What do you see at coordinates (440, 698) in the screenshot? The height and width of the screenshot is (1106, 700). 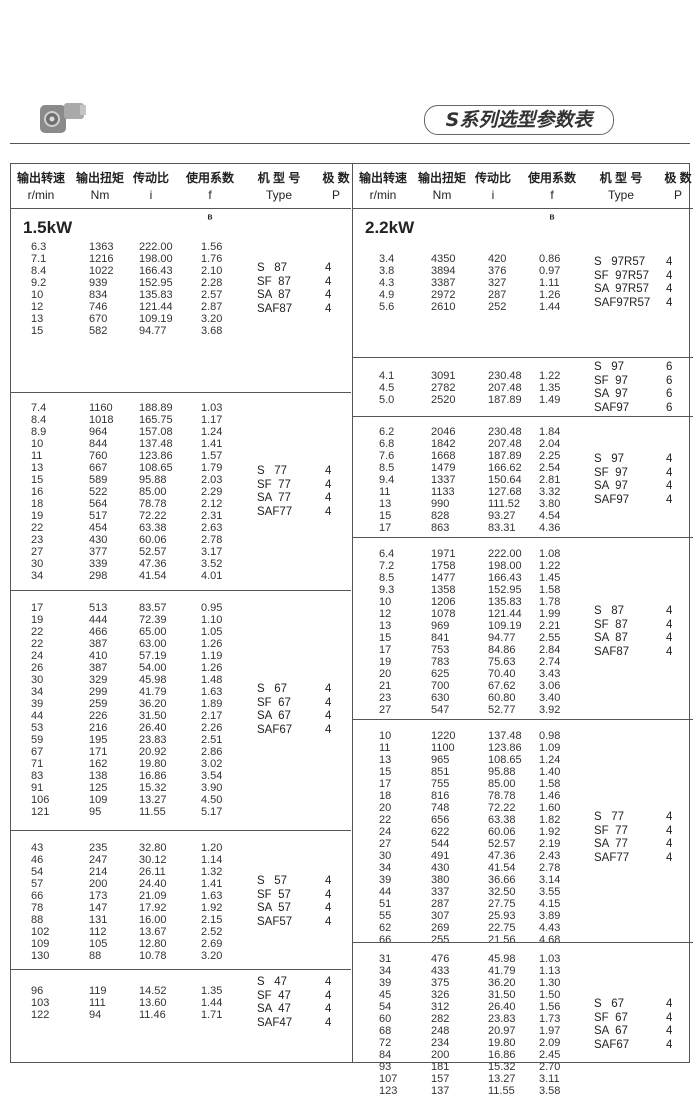 I see `output-torque-cell: 630` at bounding box center [440, 698].